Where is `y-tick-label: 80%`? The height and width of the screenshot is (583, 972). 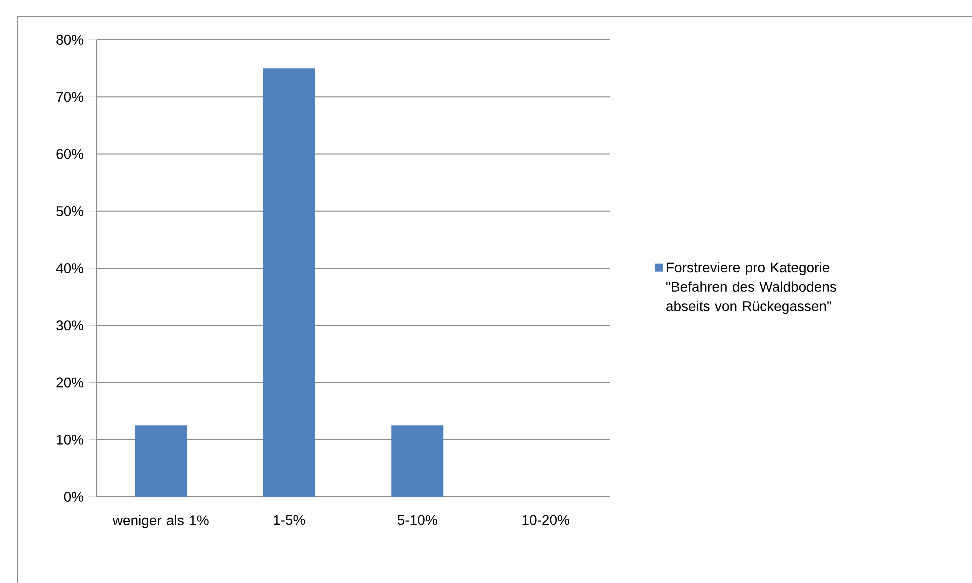 y-tick-label: 80% is located at coordinates (70, 40).